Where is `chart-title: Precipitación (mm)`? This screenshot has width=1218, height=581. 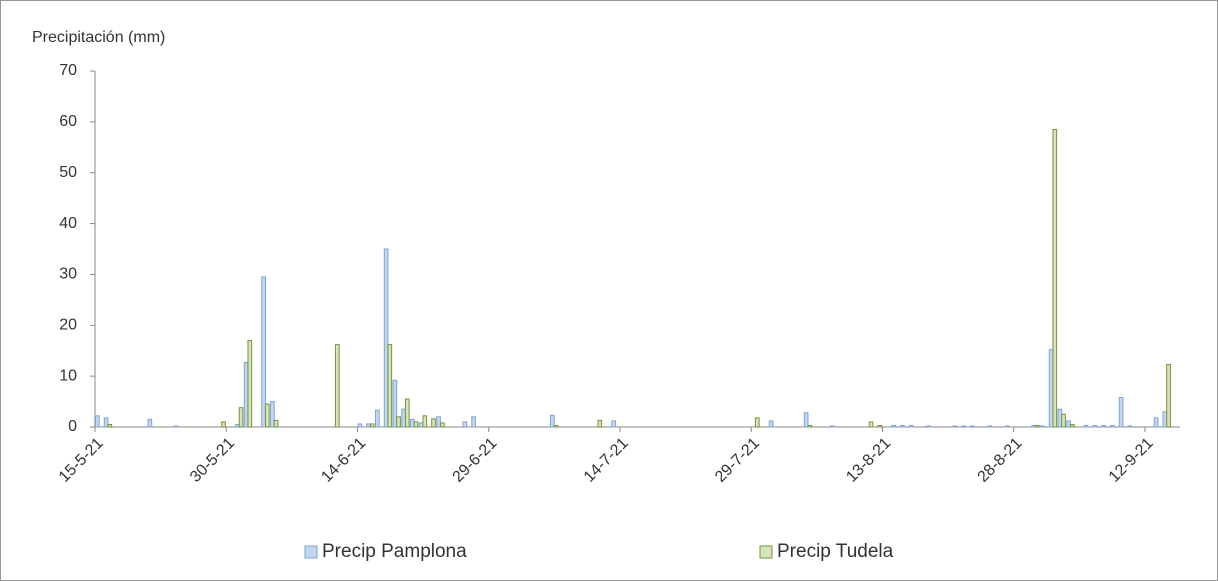 chart-title: Precipitación (mm) is located at coordinates (98, 37).